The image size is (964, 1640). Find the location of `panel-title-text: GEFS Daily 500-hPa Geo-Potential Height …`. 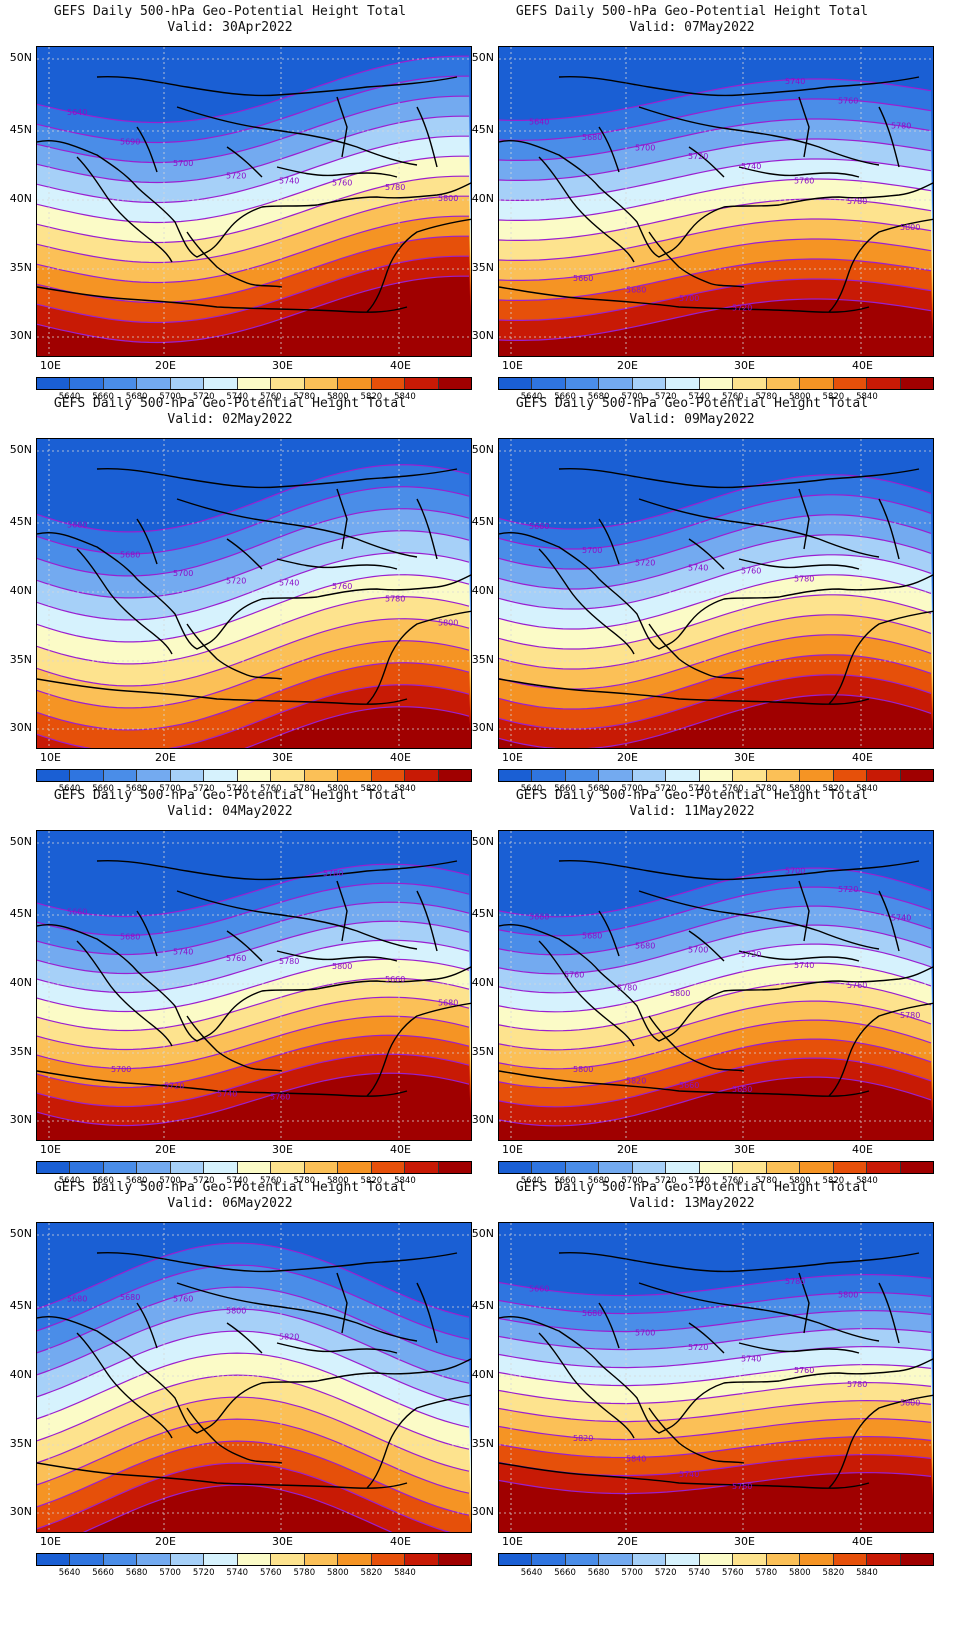

panel-title-text: GEFS Daily 500-hPa Geo-Potential Height … is located at coordinates (692, 403).